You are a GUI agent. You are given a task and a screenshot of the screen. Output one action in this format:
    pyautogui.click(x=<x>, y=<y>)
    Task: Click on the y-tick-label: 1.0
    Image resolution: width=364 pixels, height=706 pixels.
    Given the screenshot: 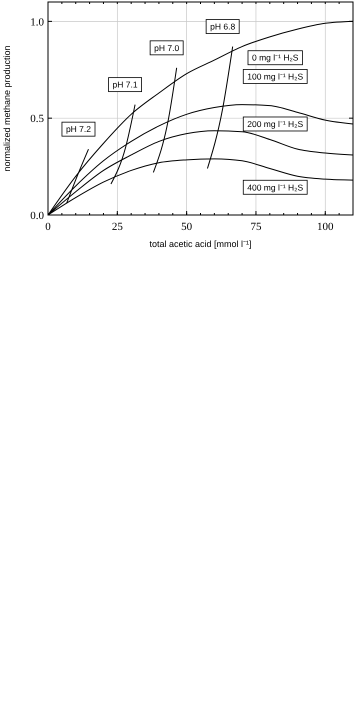 What is the action you would take?
    pyautogui.click(x=37, y=22)
    